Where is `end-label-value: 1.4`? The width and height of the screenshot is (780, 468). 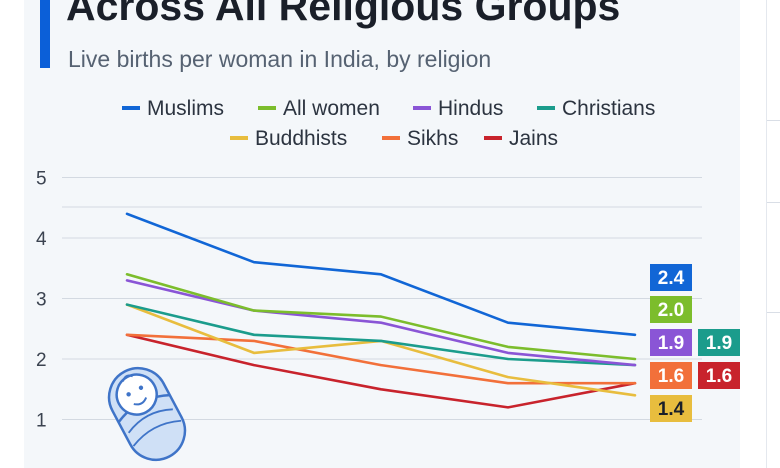 end-label-value: 1.4 is located at coordinates (671, 409).